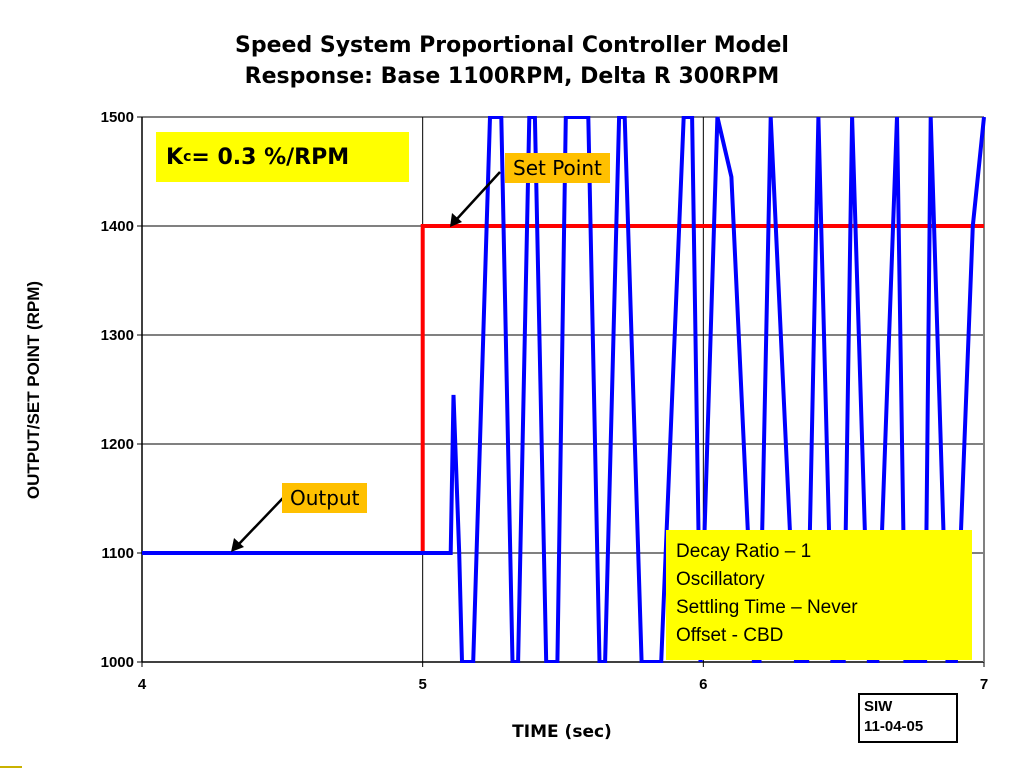 This screenshot has height=768, width=1024. What do you see at coordinates (270, 157) in the screenshot?
I see `gain-value: = 0.3 %/RPM` at bounding box center [270, 157].